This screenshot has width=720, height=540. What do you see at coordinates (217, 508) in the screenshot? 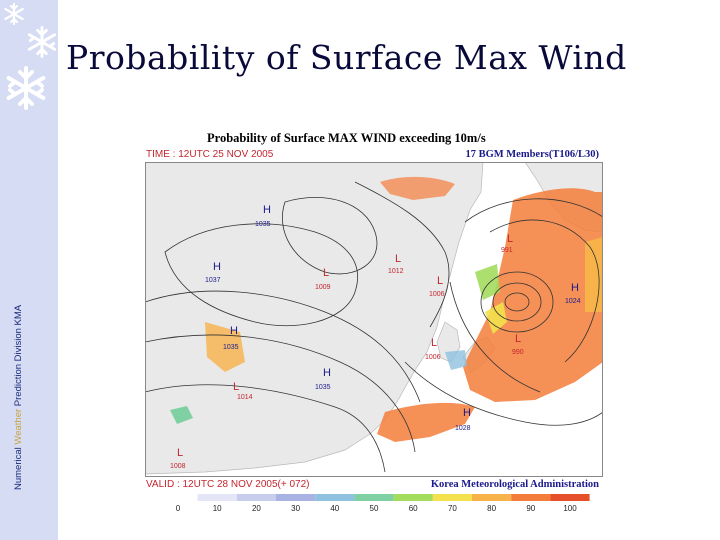
I see `colorbar-tick-label: 10` at bounding box center [217, 508].